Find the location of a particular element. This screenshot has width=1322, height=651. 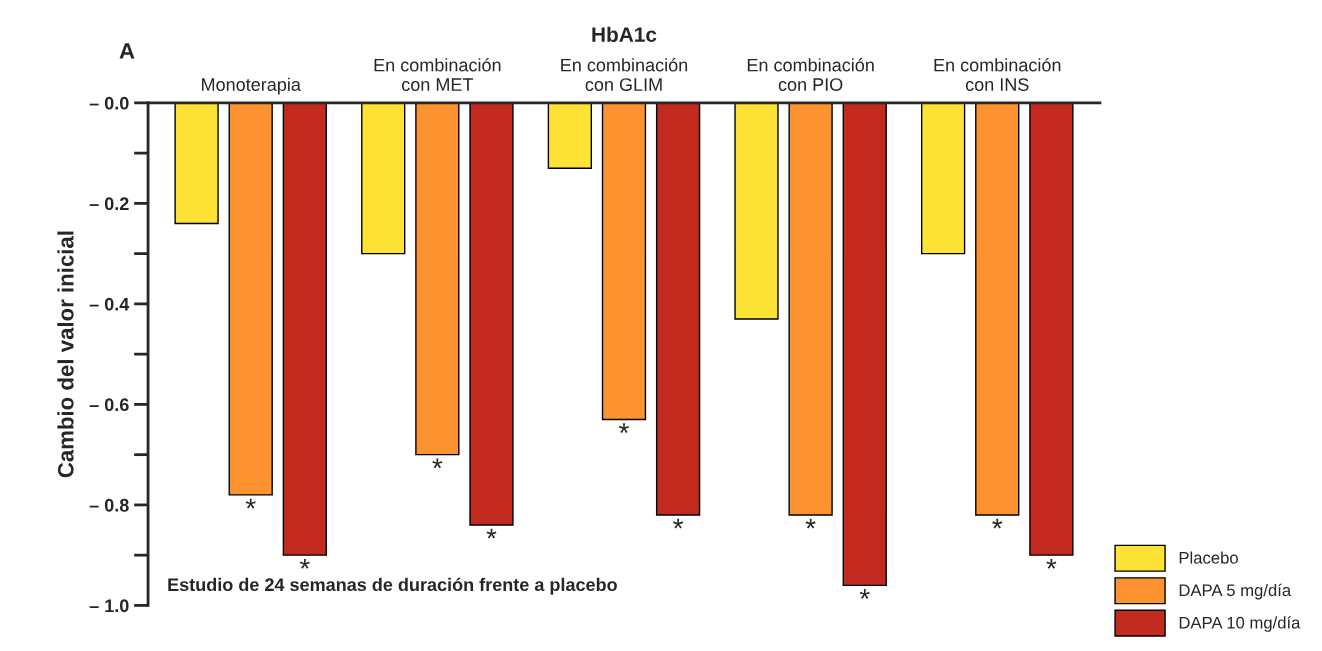

x-tick-label: En combinación con MET is located at coordinates (437, 74).